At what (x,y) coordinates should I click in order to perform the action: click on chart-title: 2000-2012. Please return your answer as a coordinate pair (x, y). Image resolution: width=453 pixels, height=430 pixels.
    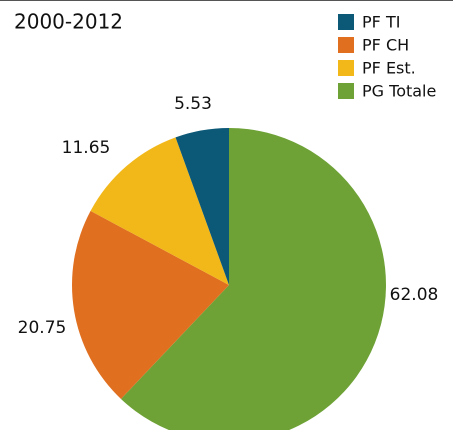
    Looking at the image, I should click on (68, 22).